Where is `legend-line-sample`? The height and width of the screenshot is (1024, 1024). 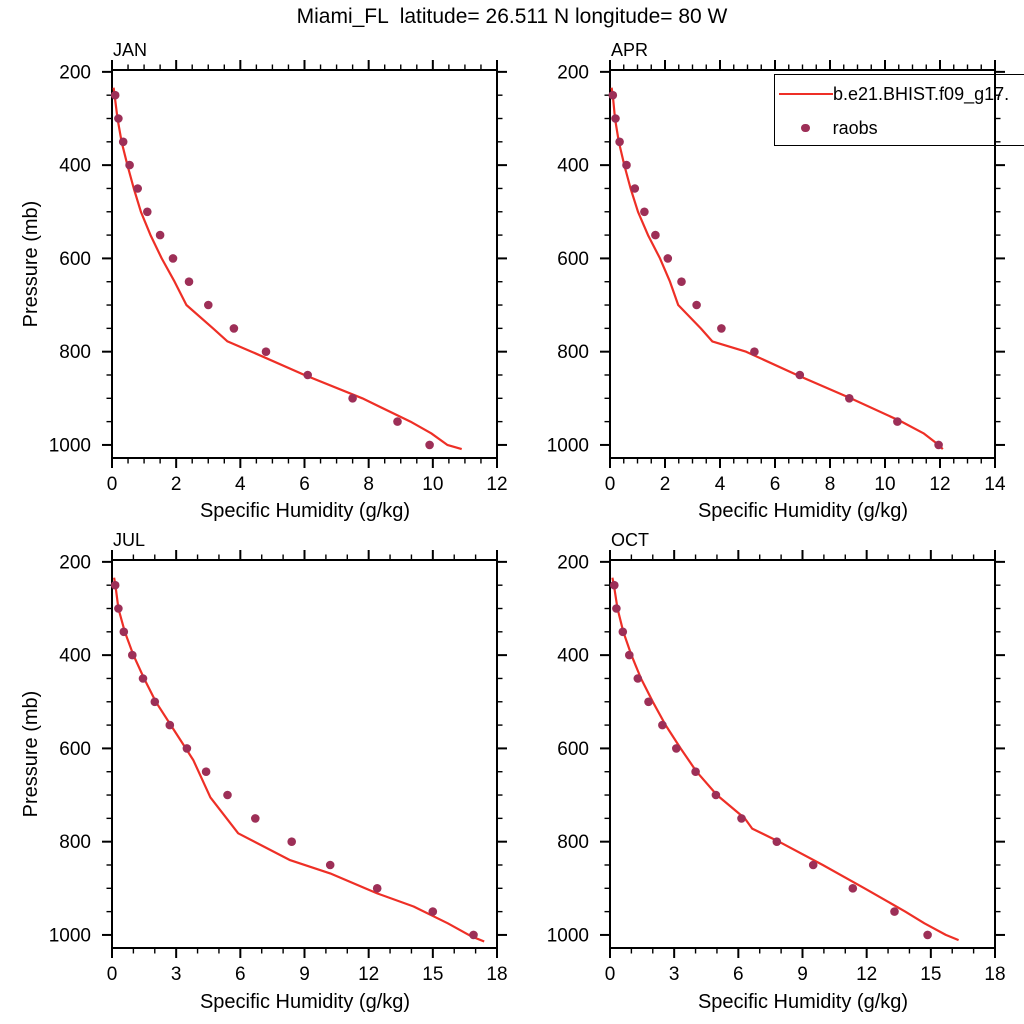
legend-line-sample is located at coordinates (806, 94).